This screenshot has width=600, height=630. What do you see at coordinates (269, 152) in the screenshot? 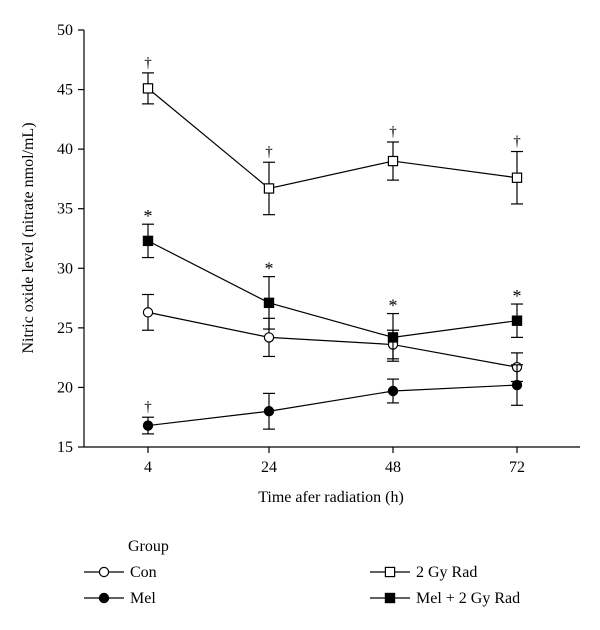
I see `annotation-2-1: †` at bounding box center [269, 152].